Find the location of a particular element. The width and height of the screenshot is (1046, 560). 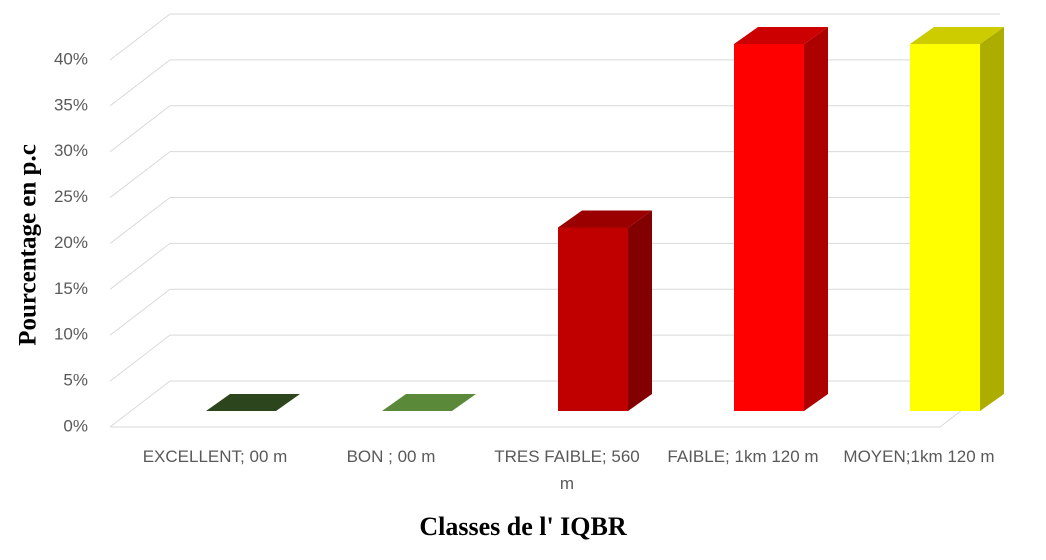

y-tick-label: 0% is located at coordinates (75, 425).